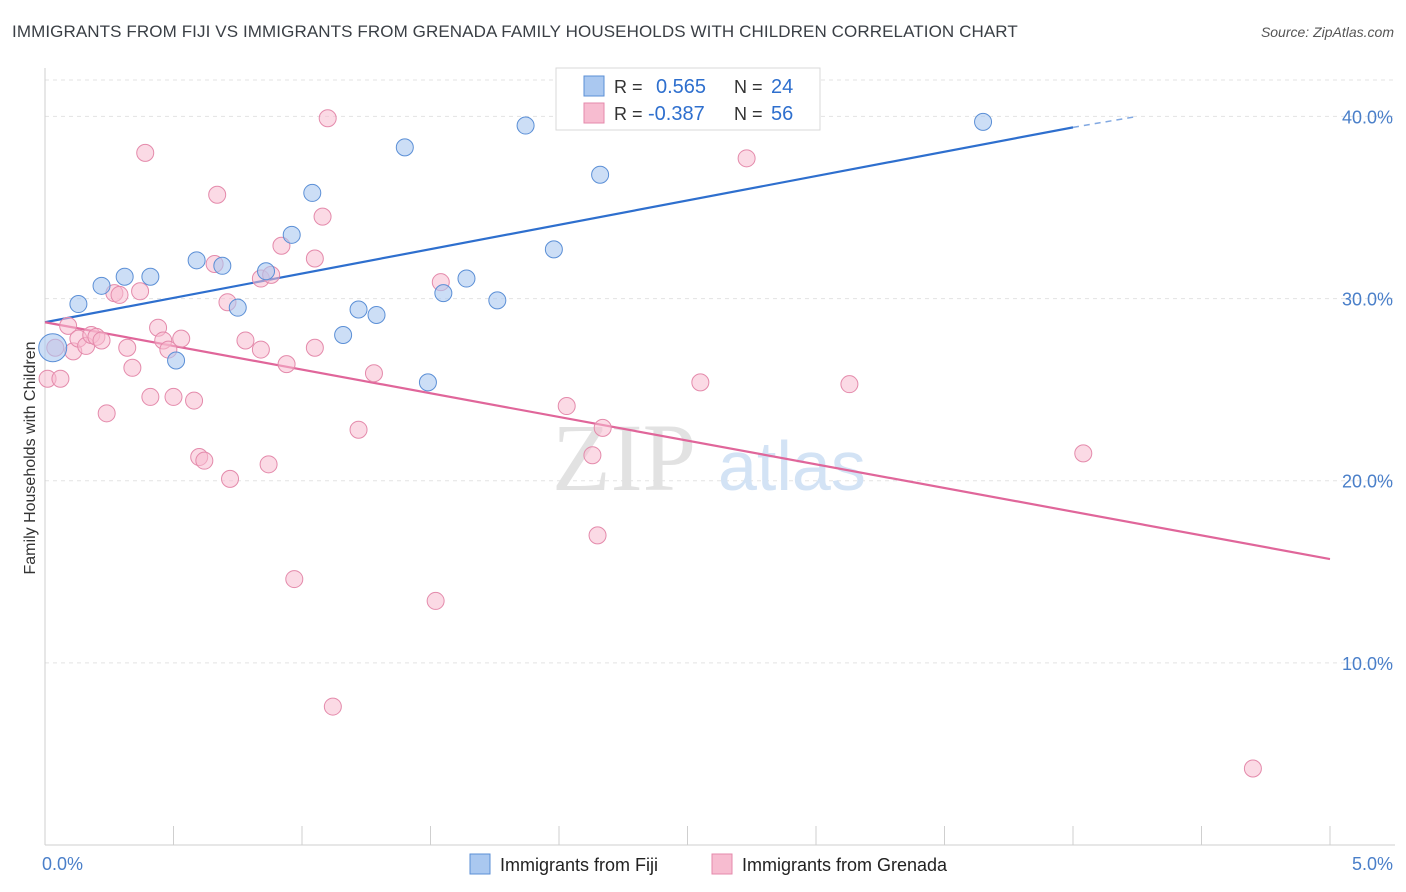 The image size is (1406, 892). What do you see at coordinates (628, 87) in the screenshot?
I see `fiji-r-label: R =` at bounding box center [628, 87].